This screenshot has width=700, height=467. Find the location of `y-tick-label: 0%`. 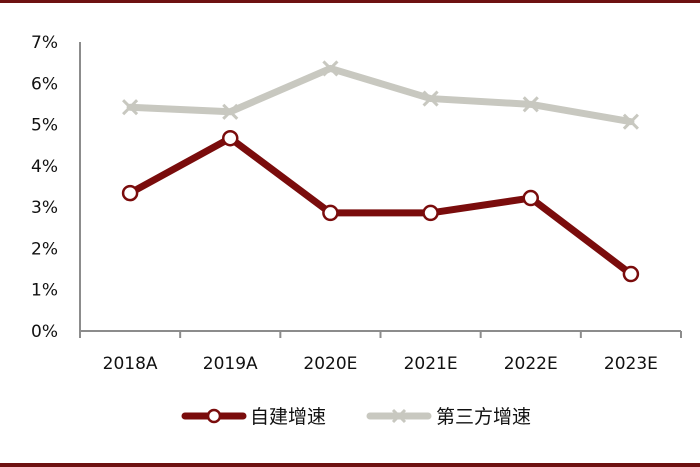

y-tick-label: 0% is located at coordinates (44, 332).